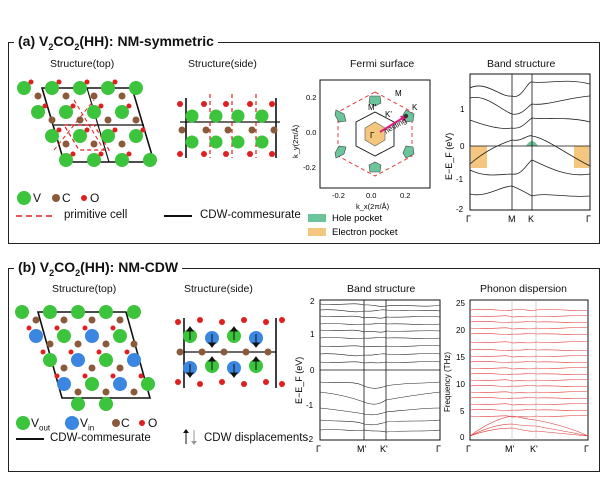  What do you see at coordinates (84, 289) in the screenshot?
I see `structure-top-title-b: Structure(top)` at bounding box center [84, 289].